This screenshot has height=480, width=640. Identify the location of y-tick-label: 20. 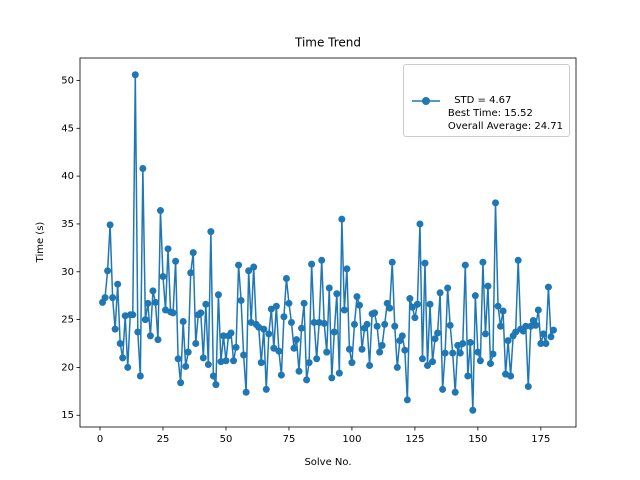
(67, 367).